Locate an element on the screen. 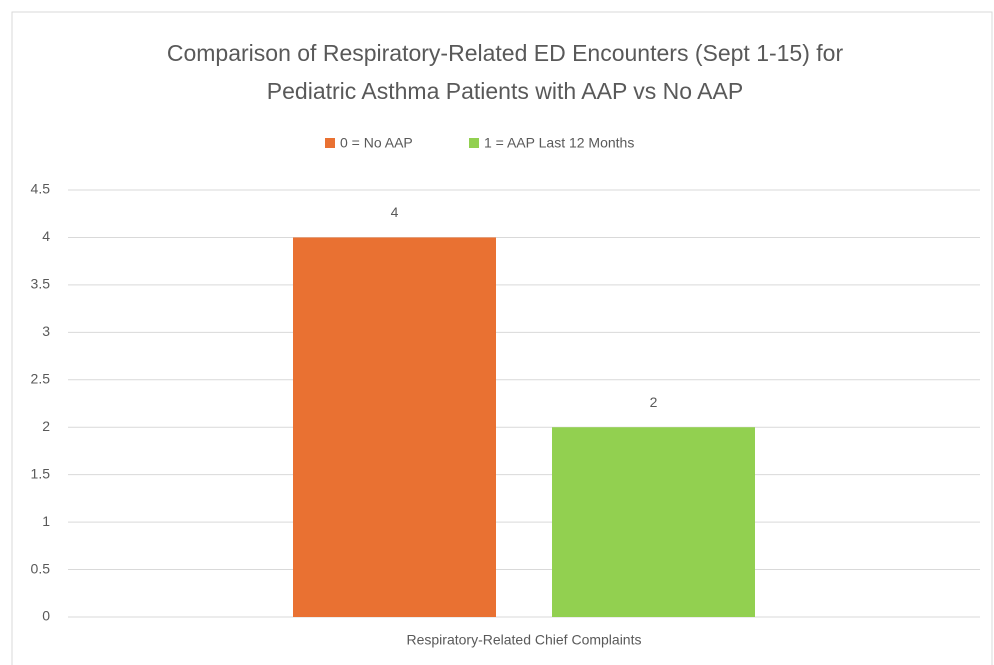 This screenshot has height=665, width=994. y-tick-label: 0.5 is located at coordinates (41, 568).